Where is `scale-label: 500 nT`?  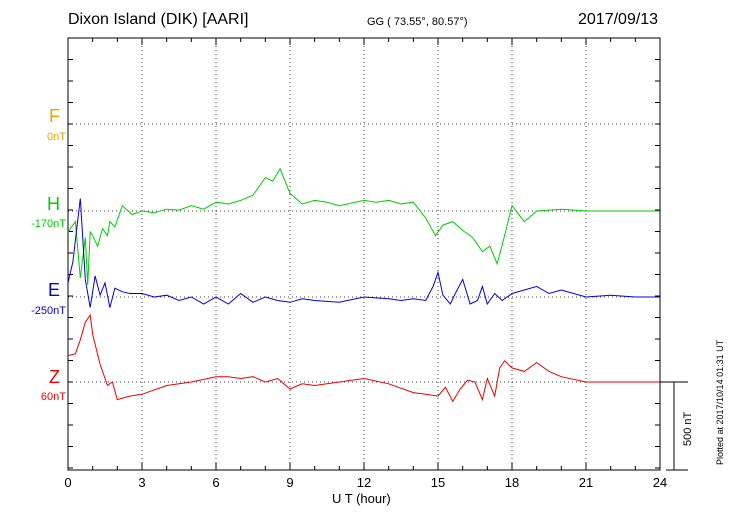 scale-label: 500 nT is located at coordinates (688, 428).